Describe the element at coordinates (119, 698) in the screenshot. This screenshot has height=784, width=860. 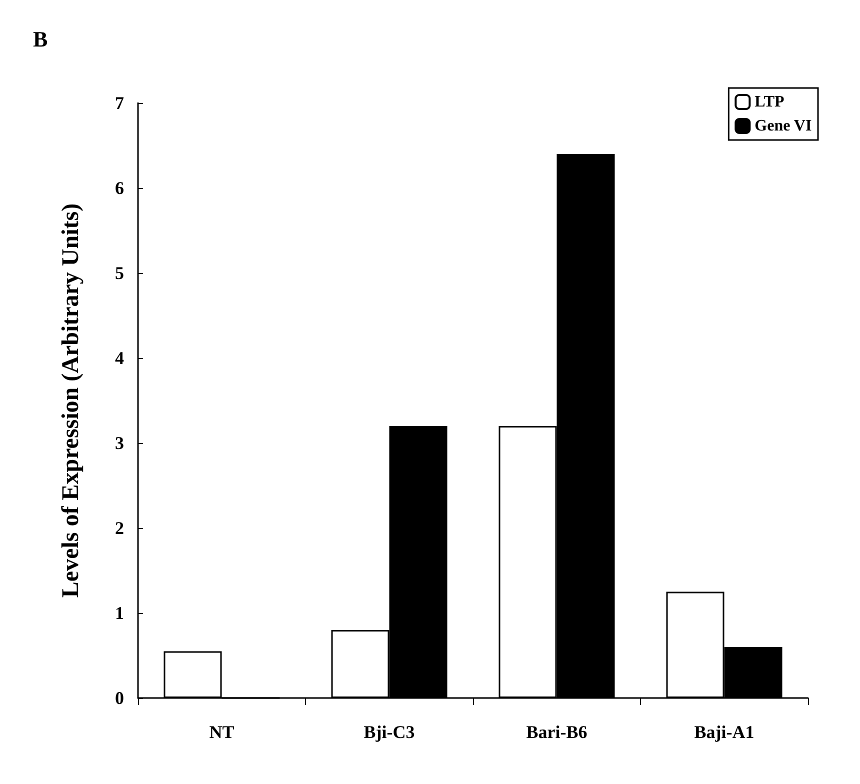
I see `y-tick-label: 0` at that location.